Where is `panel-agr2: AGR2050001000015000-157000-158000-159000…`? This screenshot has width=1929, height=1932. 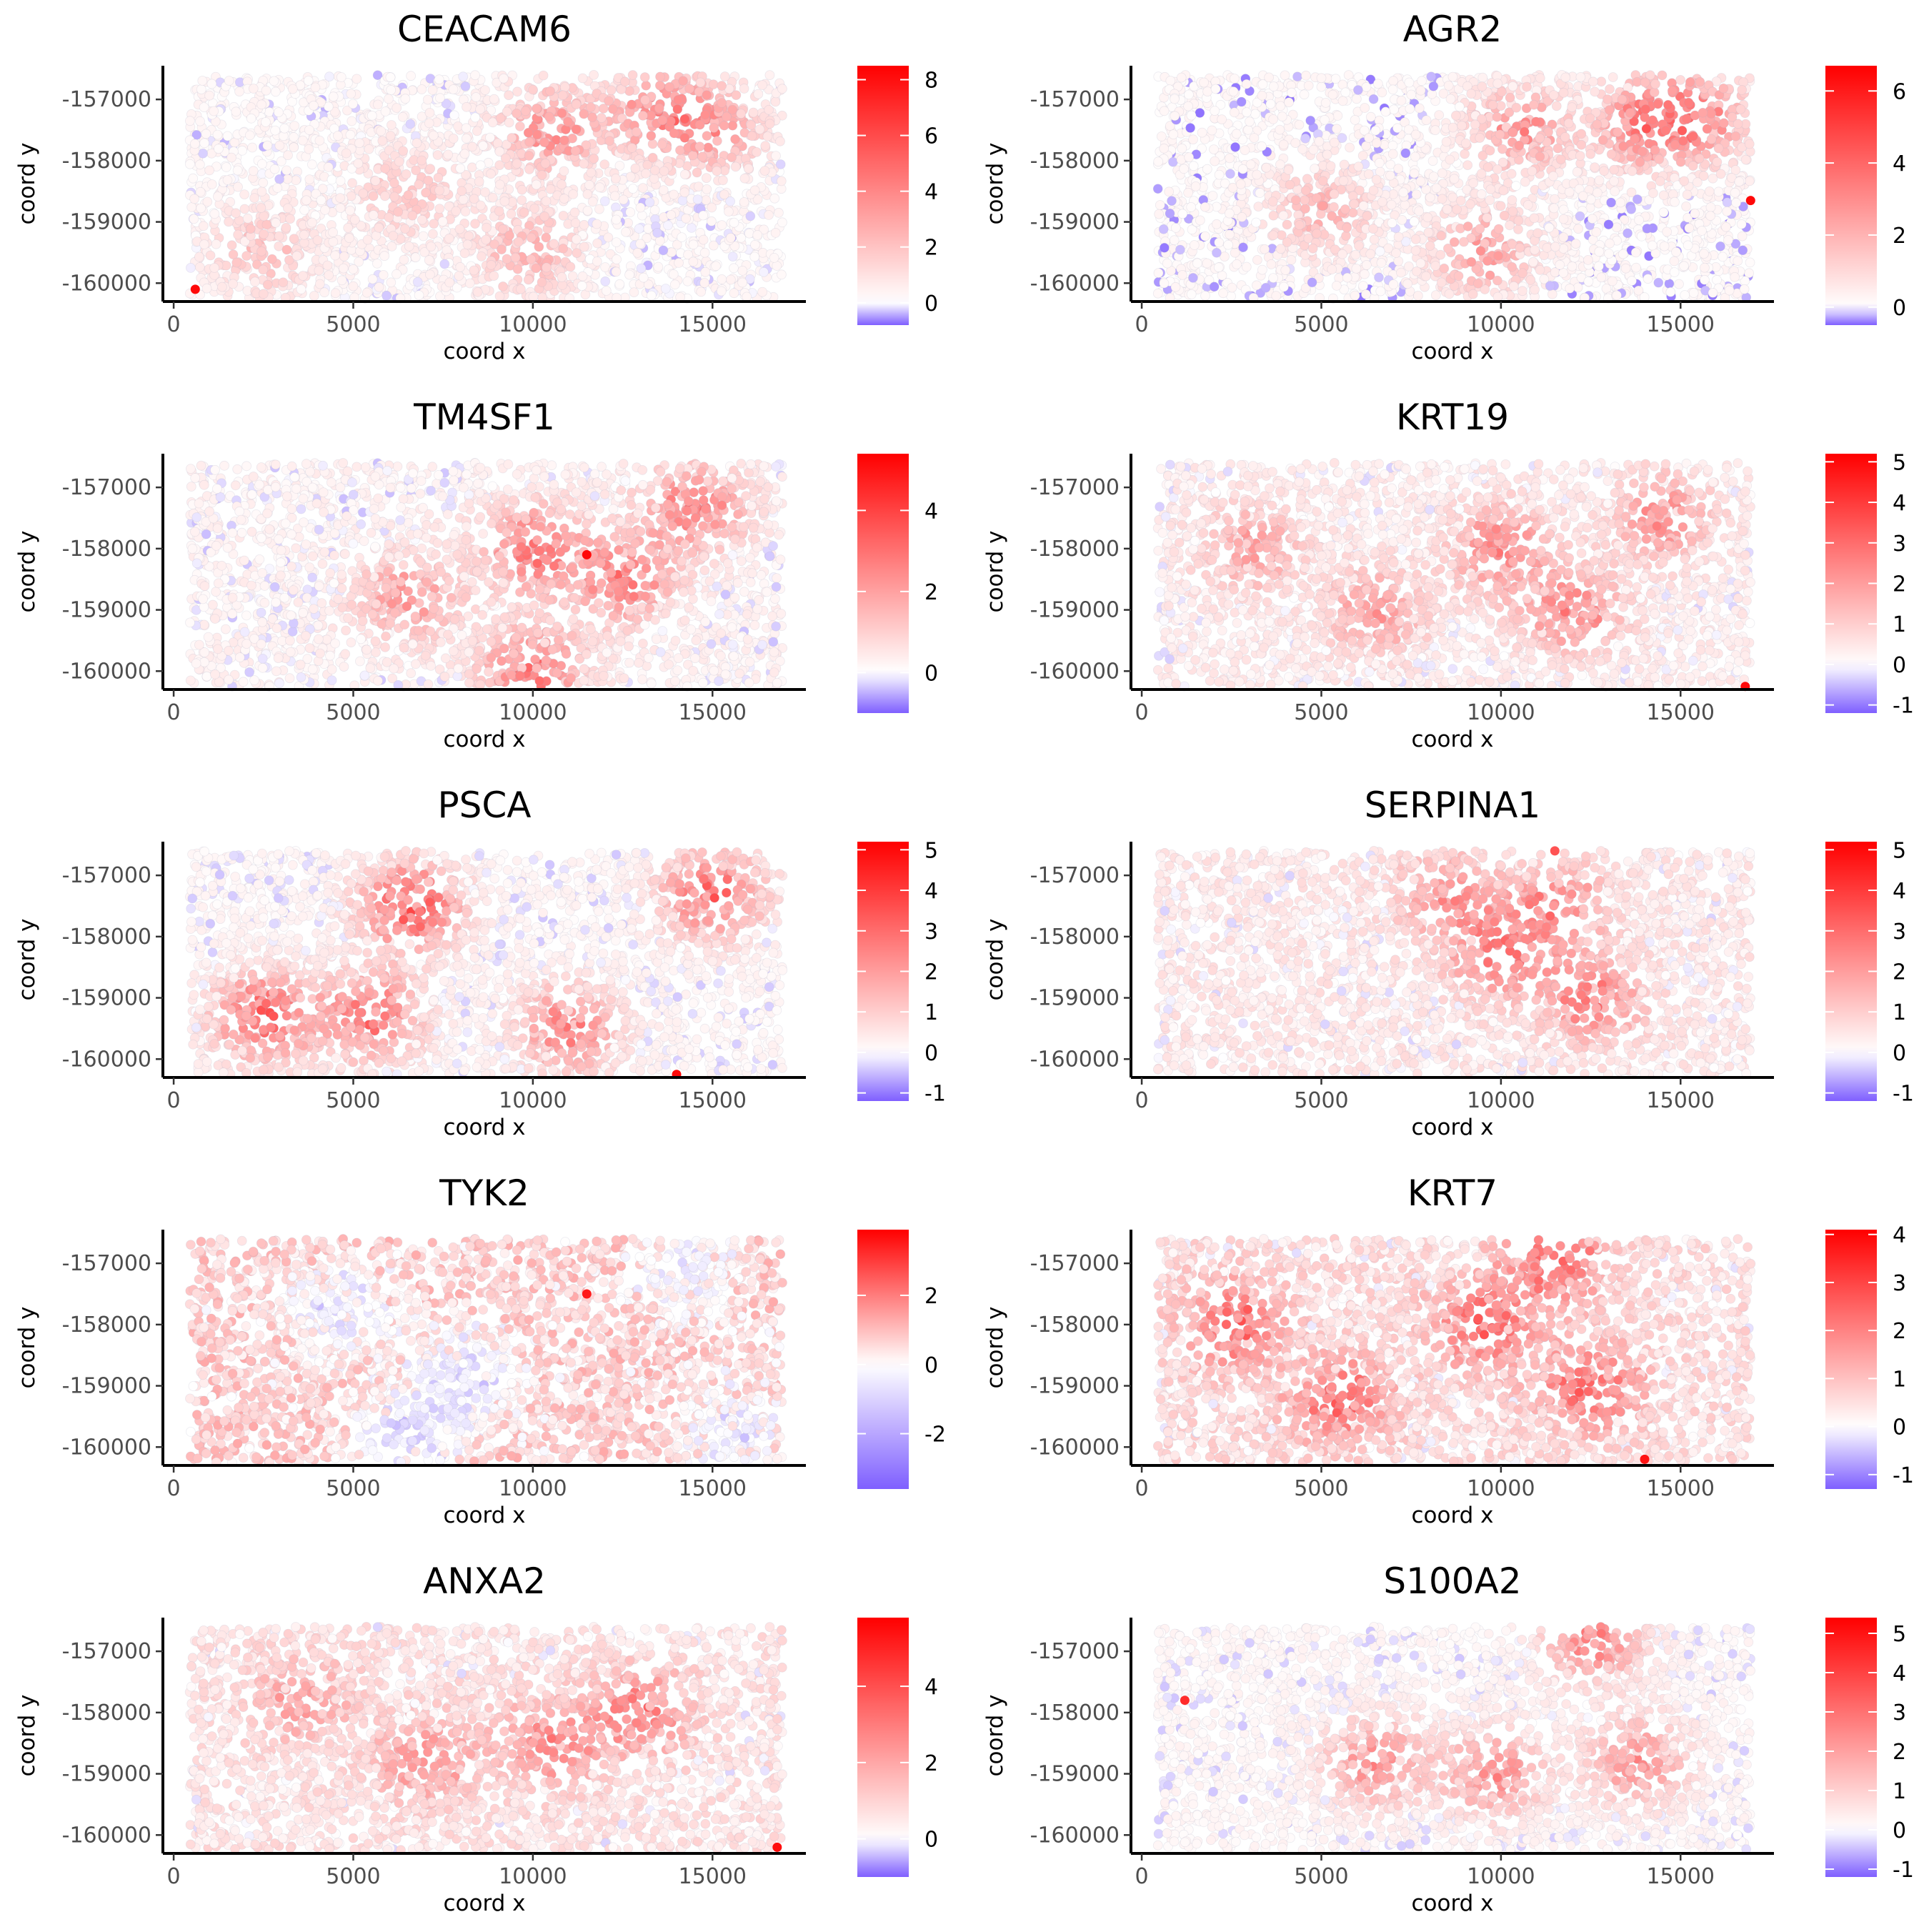
panel-agr2: AGR2050001000015000-157000-158000-159000… is located at coordinates (1444, 186).